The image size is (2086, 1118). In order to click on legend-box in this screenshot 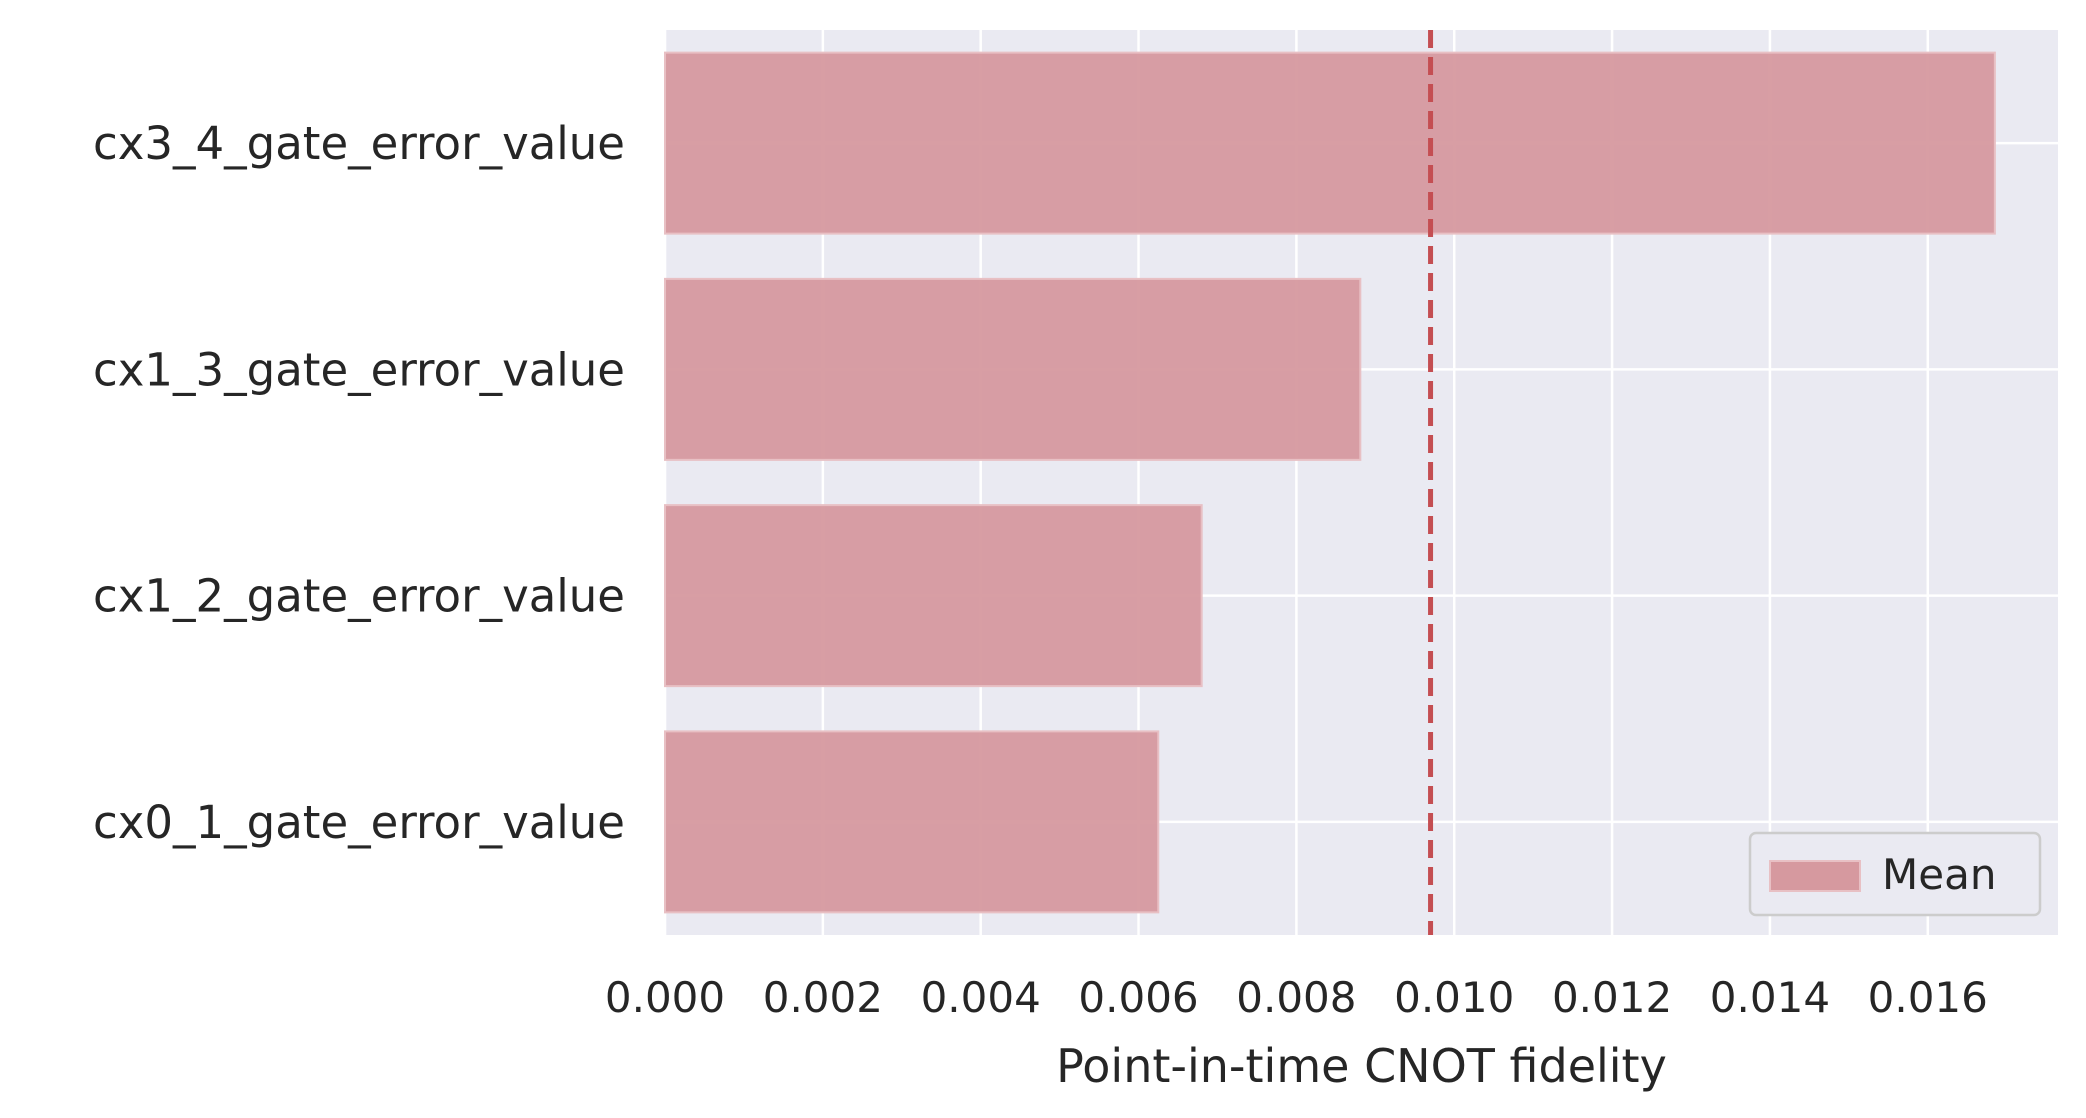, I will do `click(1895, 874)`.